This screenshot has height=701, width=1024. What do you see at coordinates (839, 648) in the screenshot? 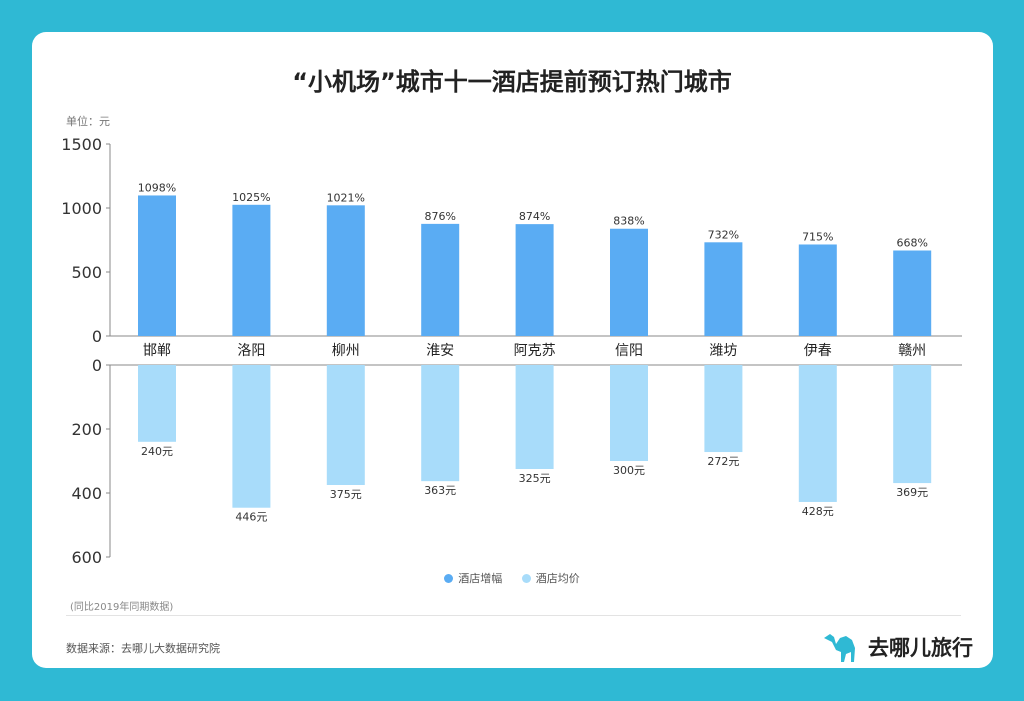
I see `camel-icon` at bounding box center [839, 648].